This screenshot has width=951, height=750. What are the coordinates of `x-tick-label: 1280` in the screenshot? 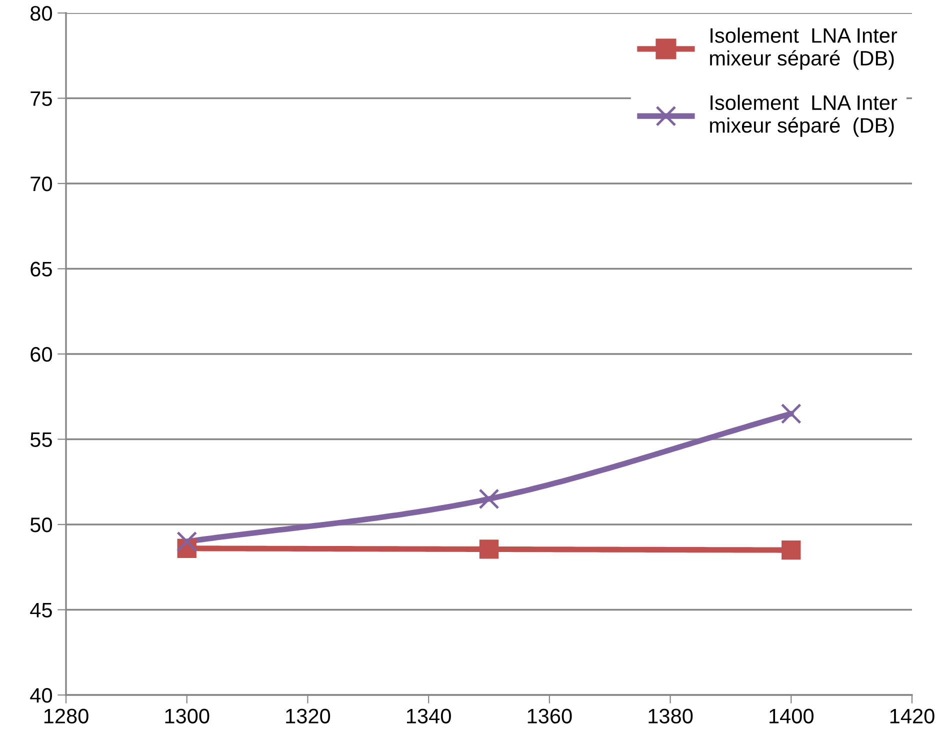 It's located at (66, 716).